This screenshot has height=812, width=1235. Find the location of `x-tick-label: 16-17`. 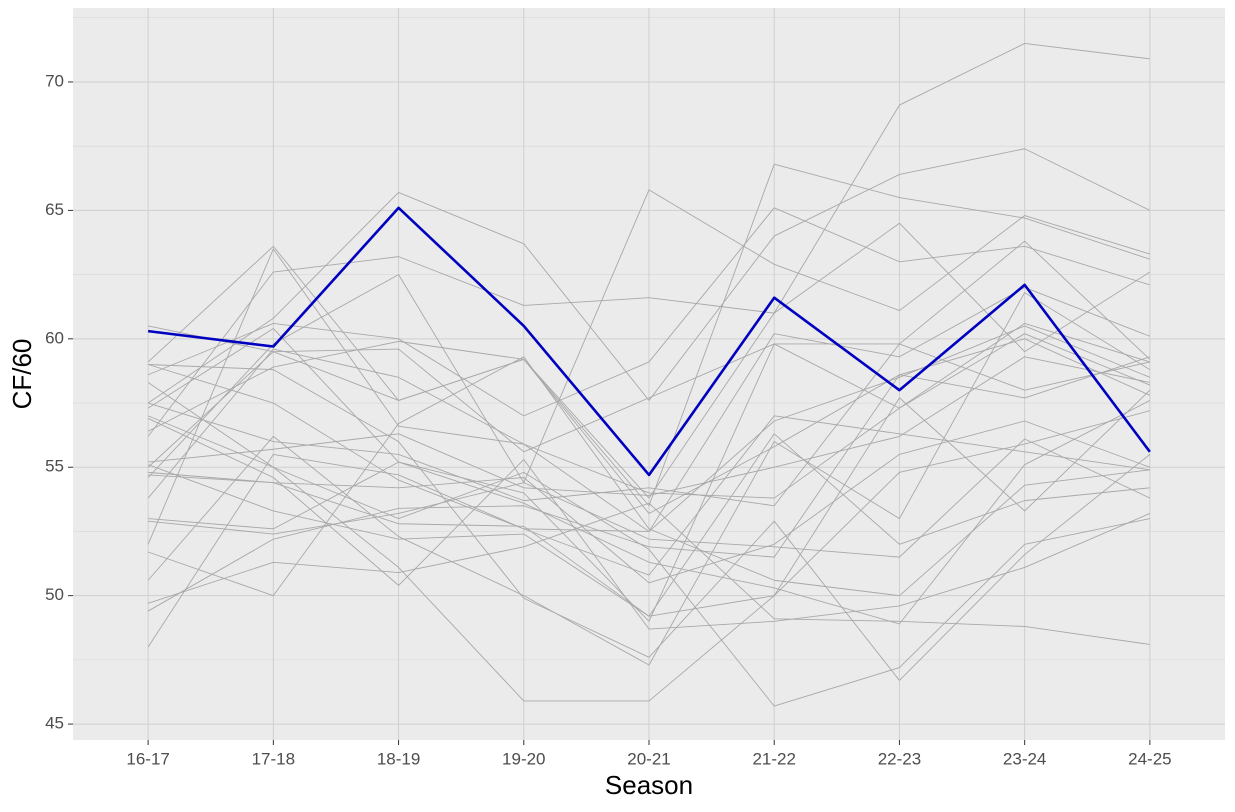

x-tick-label: 16-17 is located at coordinates (147, 758).